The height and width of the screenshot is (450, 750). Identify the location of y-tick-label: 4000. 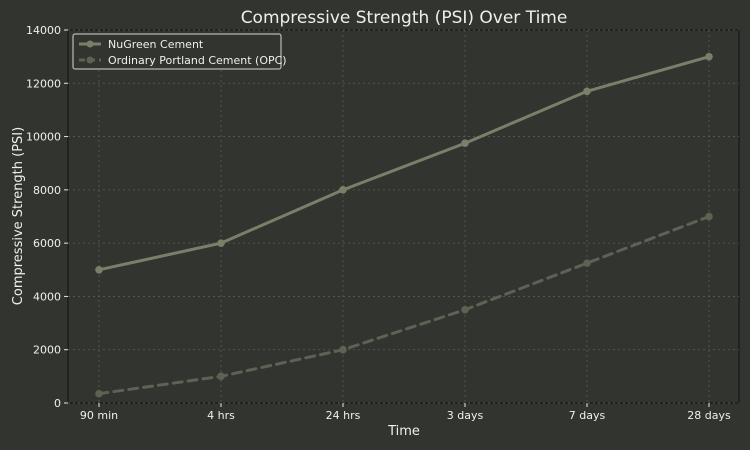
(47, 296).